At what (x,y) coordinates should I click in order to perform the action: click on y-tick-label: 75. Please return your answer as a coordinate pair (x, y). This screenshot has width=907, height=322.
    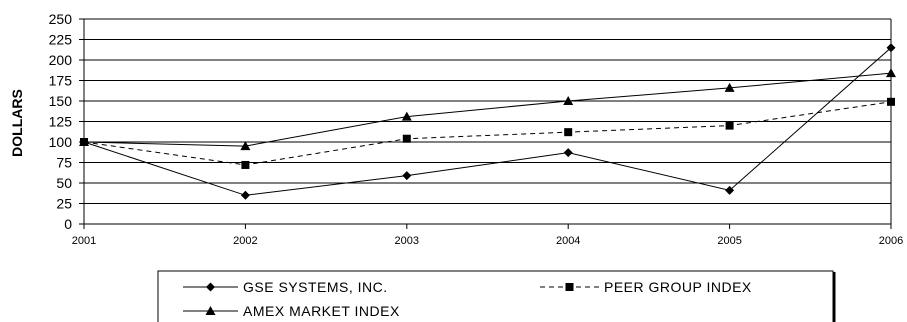
    Looking at the image, I should click on (64, 163).